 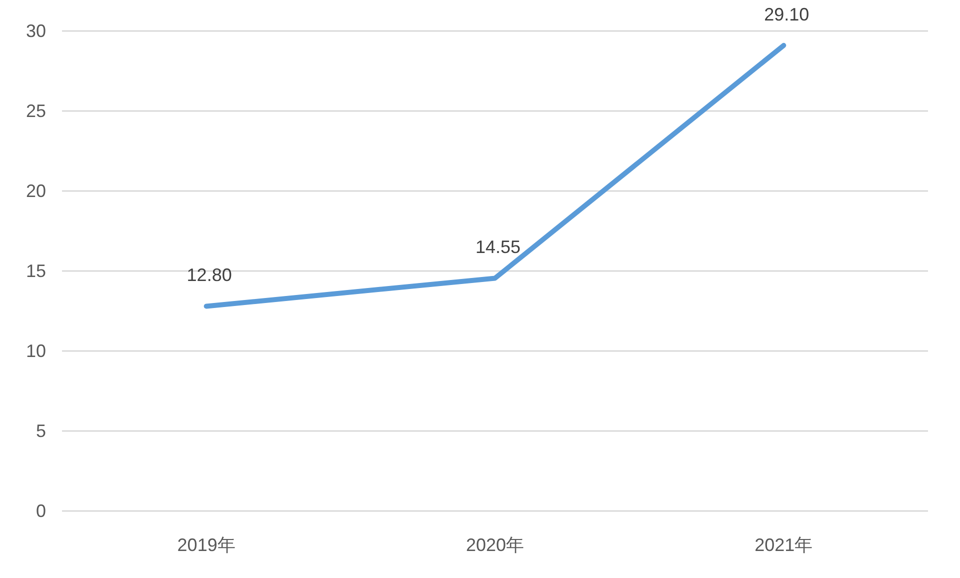 I want to click on x-tick-label: 2019年, so click(x=206, y=545).